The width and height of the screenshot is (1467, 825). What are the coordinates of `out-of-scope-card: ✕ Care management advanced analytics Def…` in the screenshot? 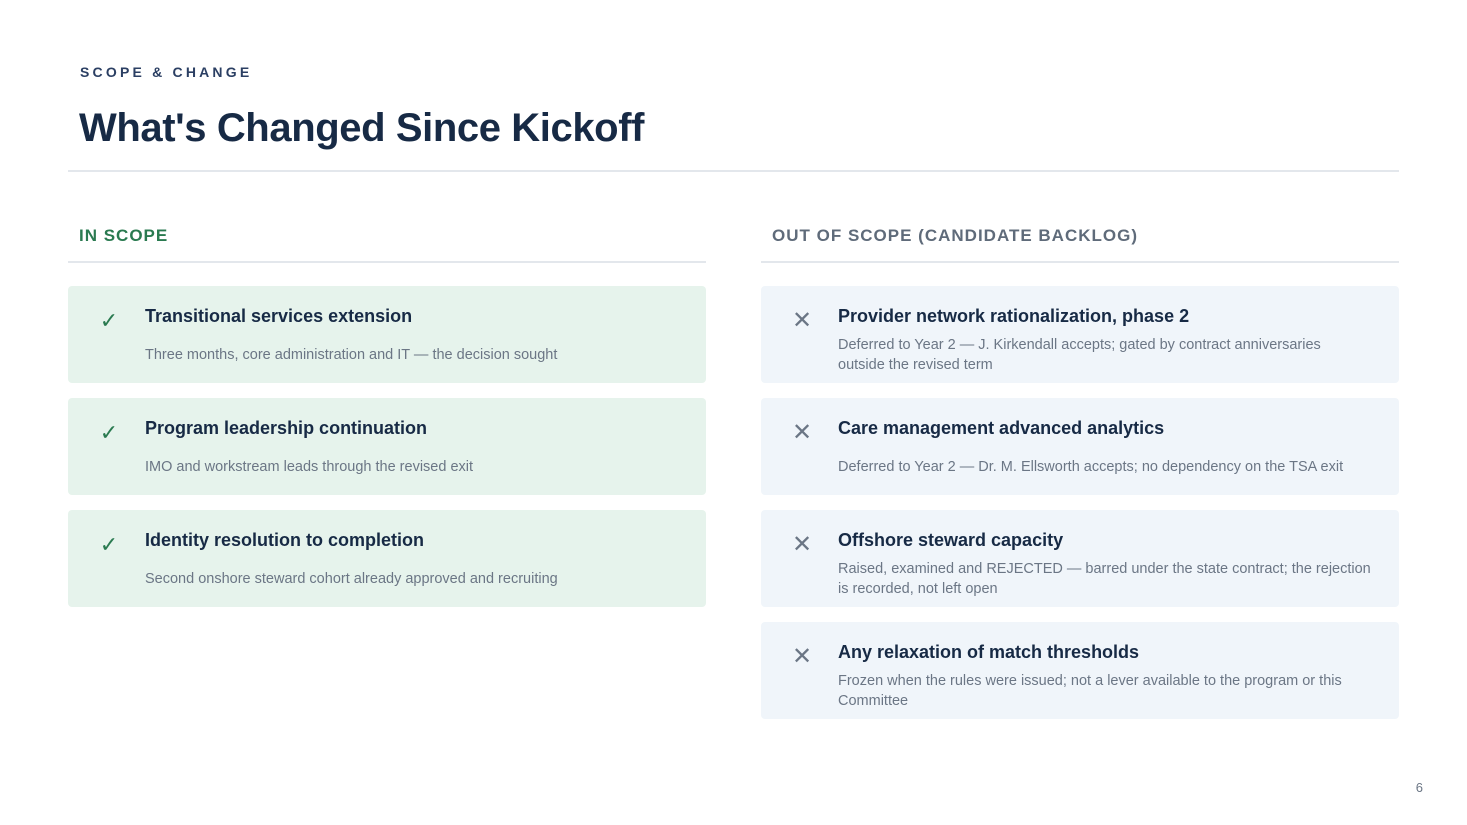 It's located at (1080, 446).